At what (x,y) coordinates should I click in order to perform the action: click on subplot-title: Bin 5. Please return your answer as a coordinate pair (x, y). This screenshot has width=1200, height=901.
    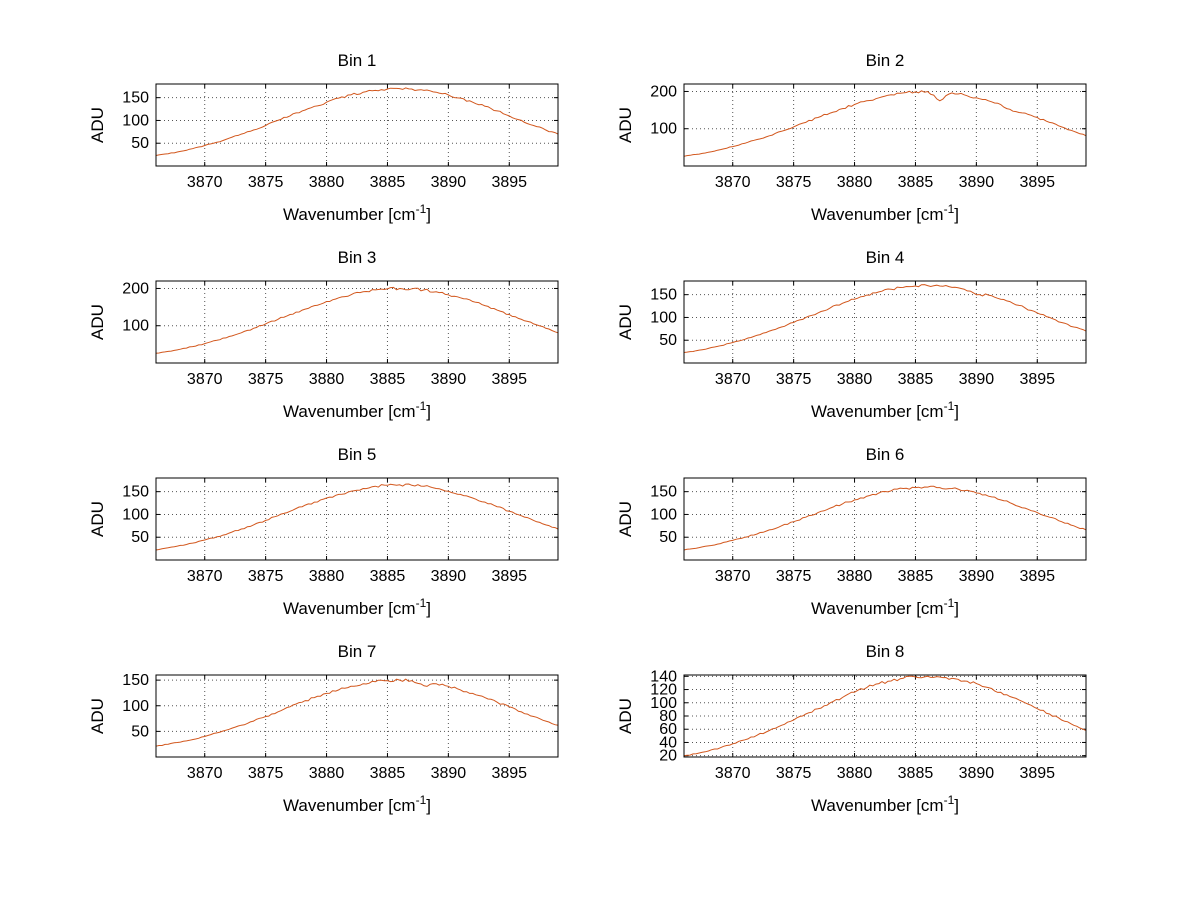
    Looking at the image, I should click on (357, 454).